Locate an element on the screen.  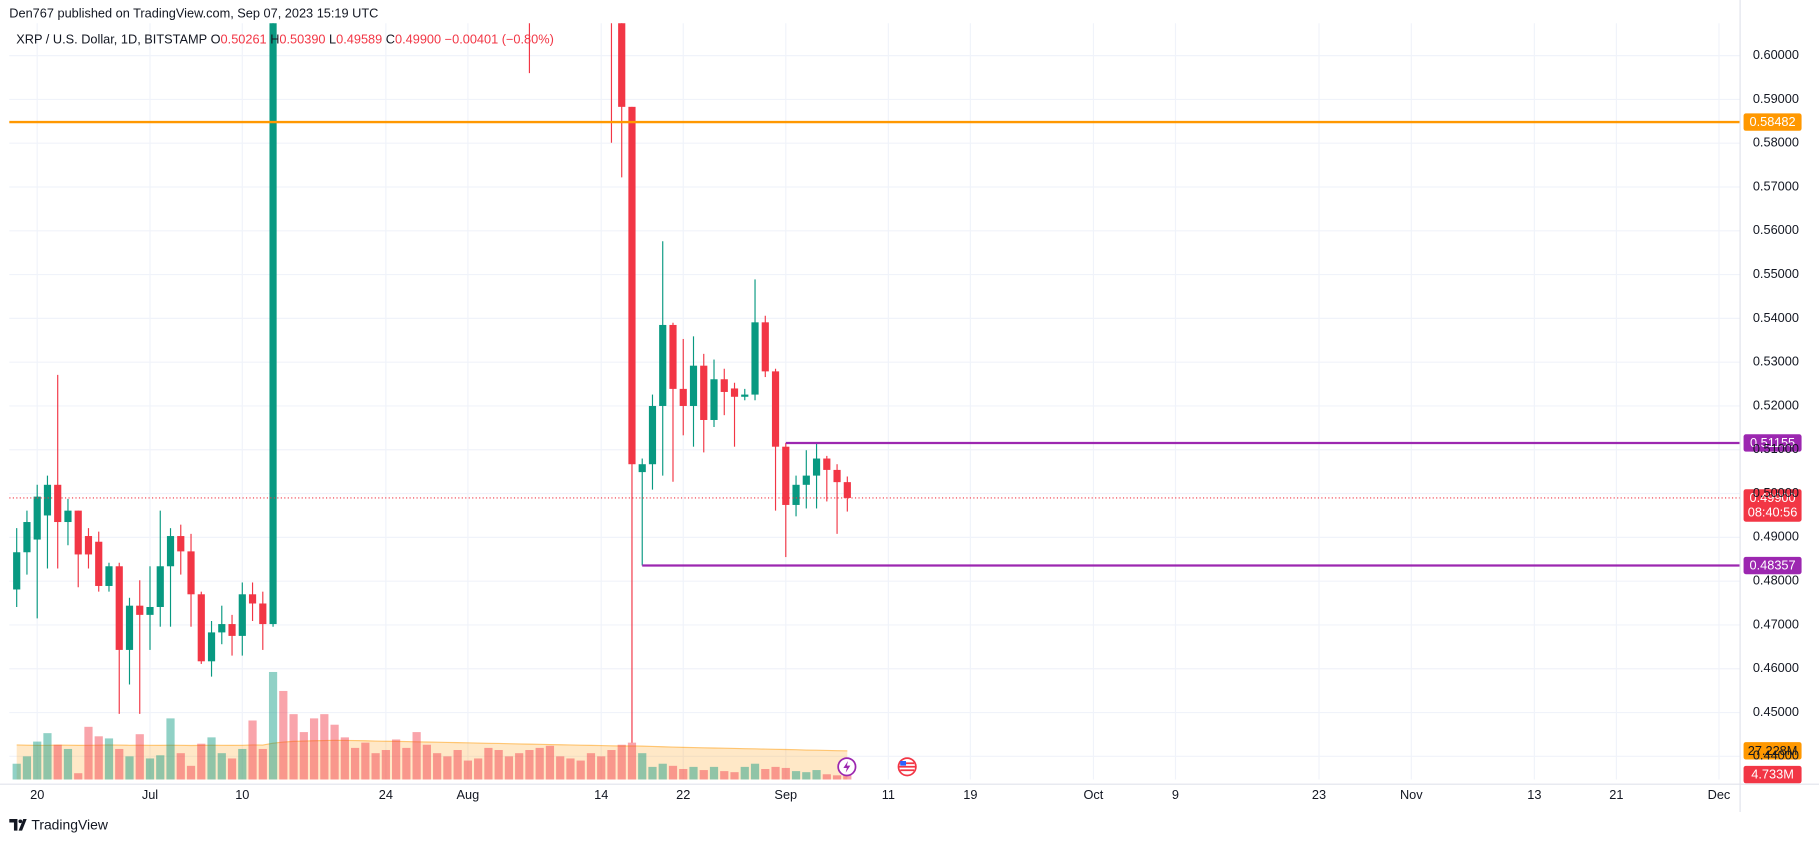
y-tick-label: 0.57000 is located at coordinates (1776, 185).